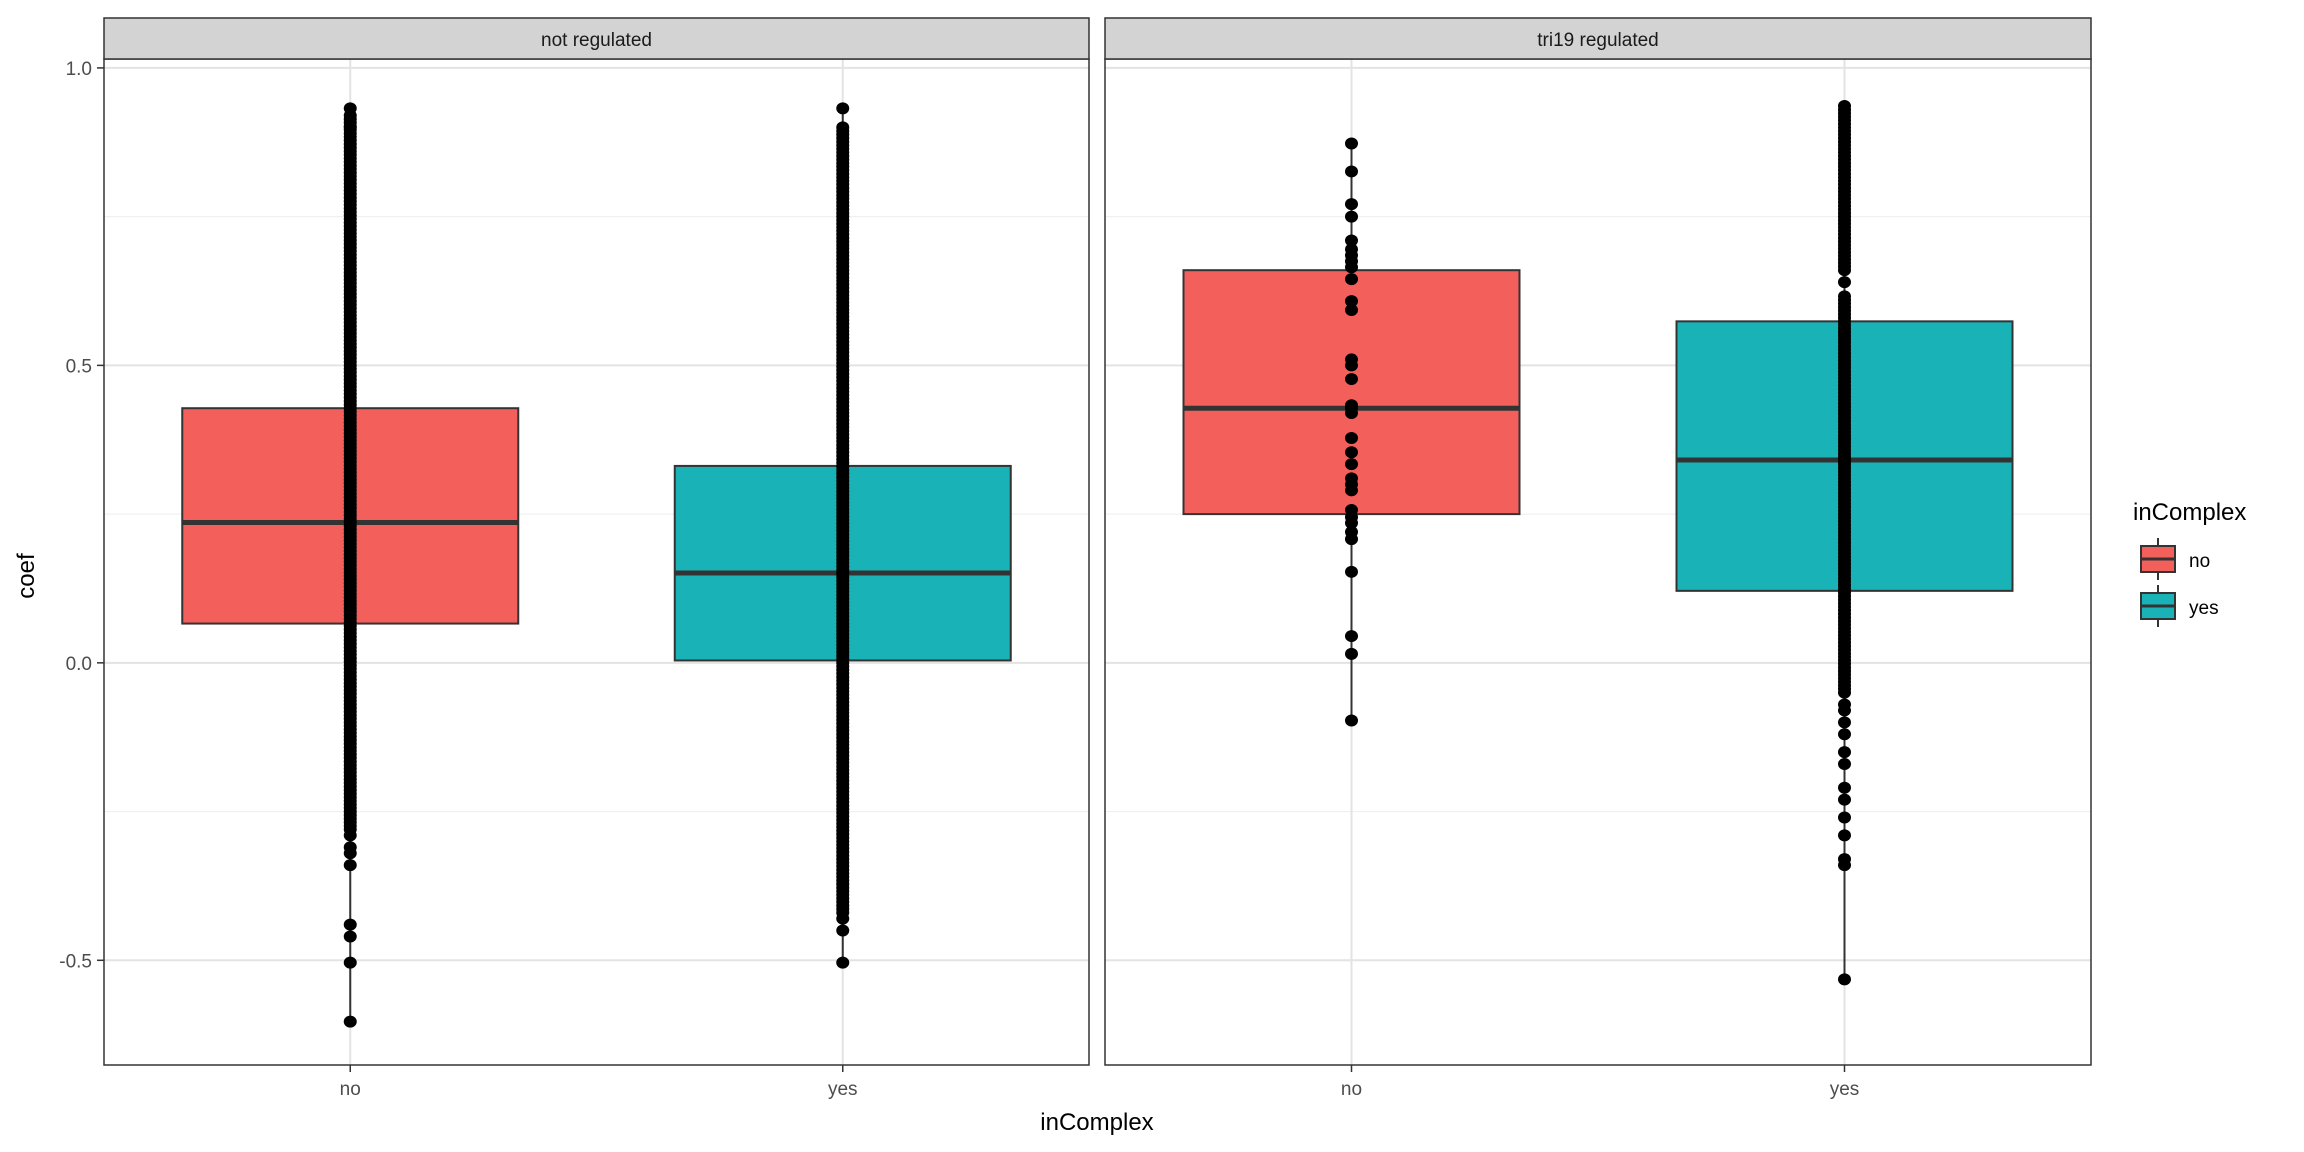 This screenshot has width=2304, height=1152. Describe the element at coordinates (1096, 1122) in the screenshot. I see `x-axis-title: inComplex` at that location.